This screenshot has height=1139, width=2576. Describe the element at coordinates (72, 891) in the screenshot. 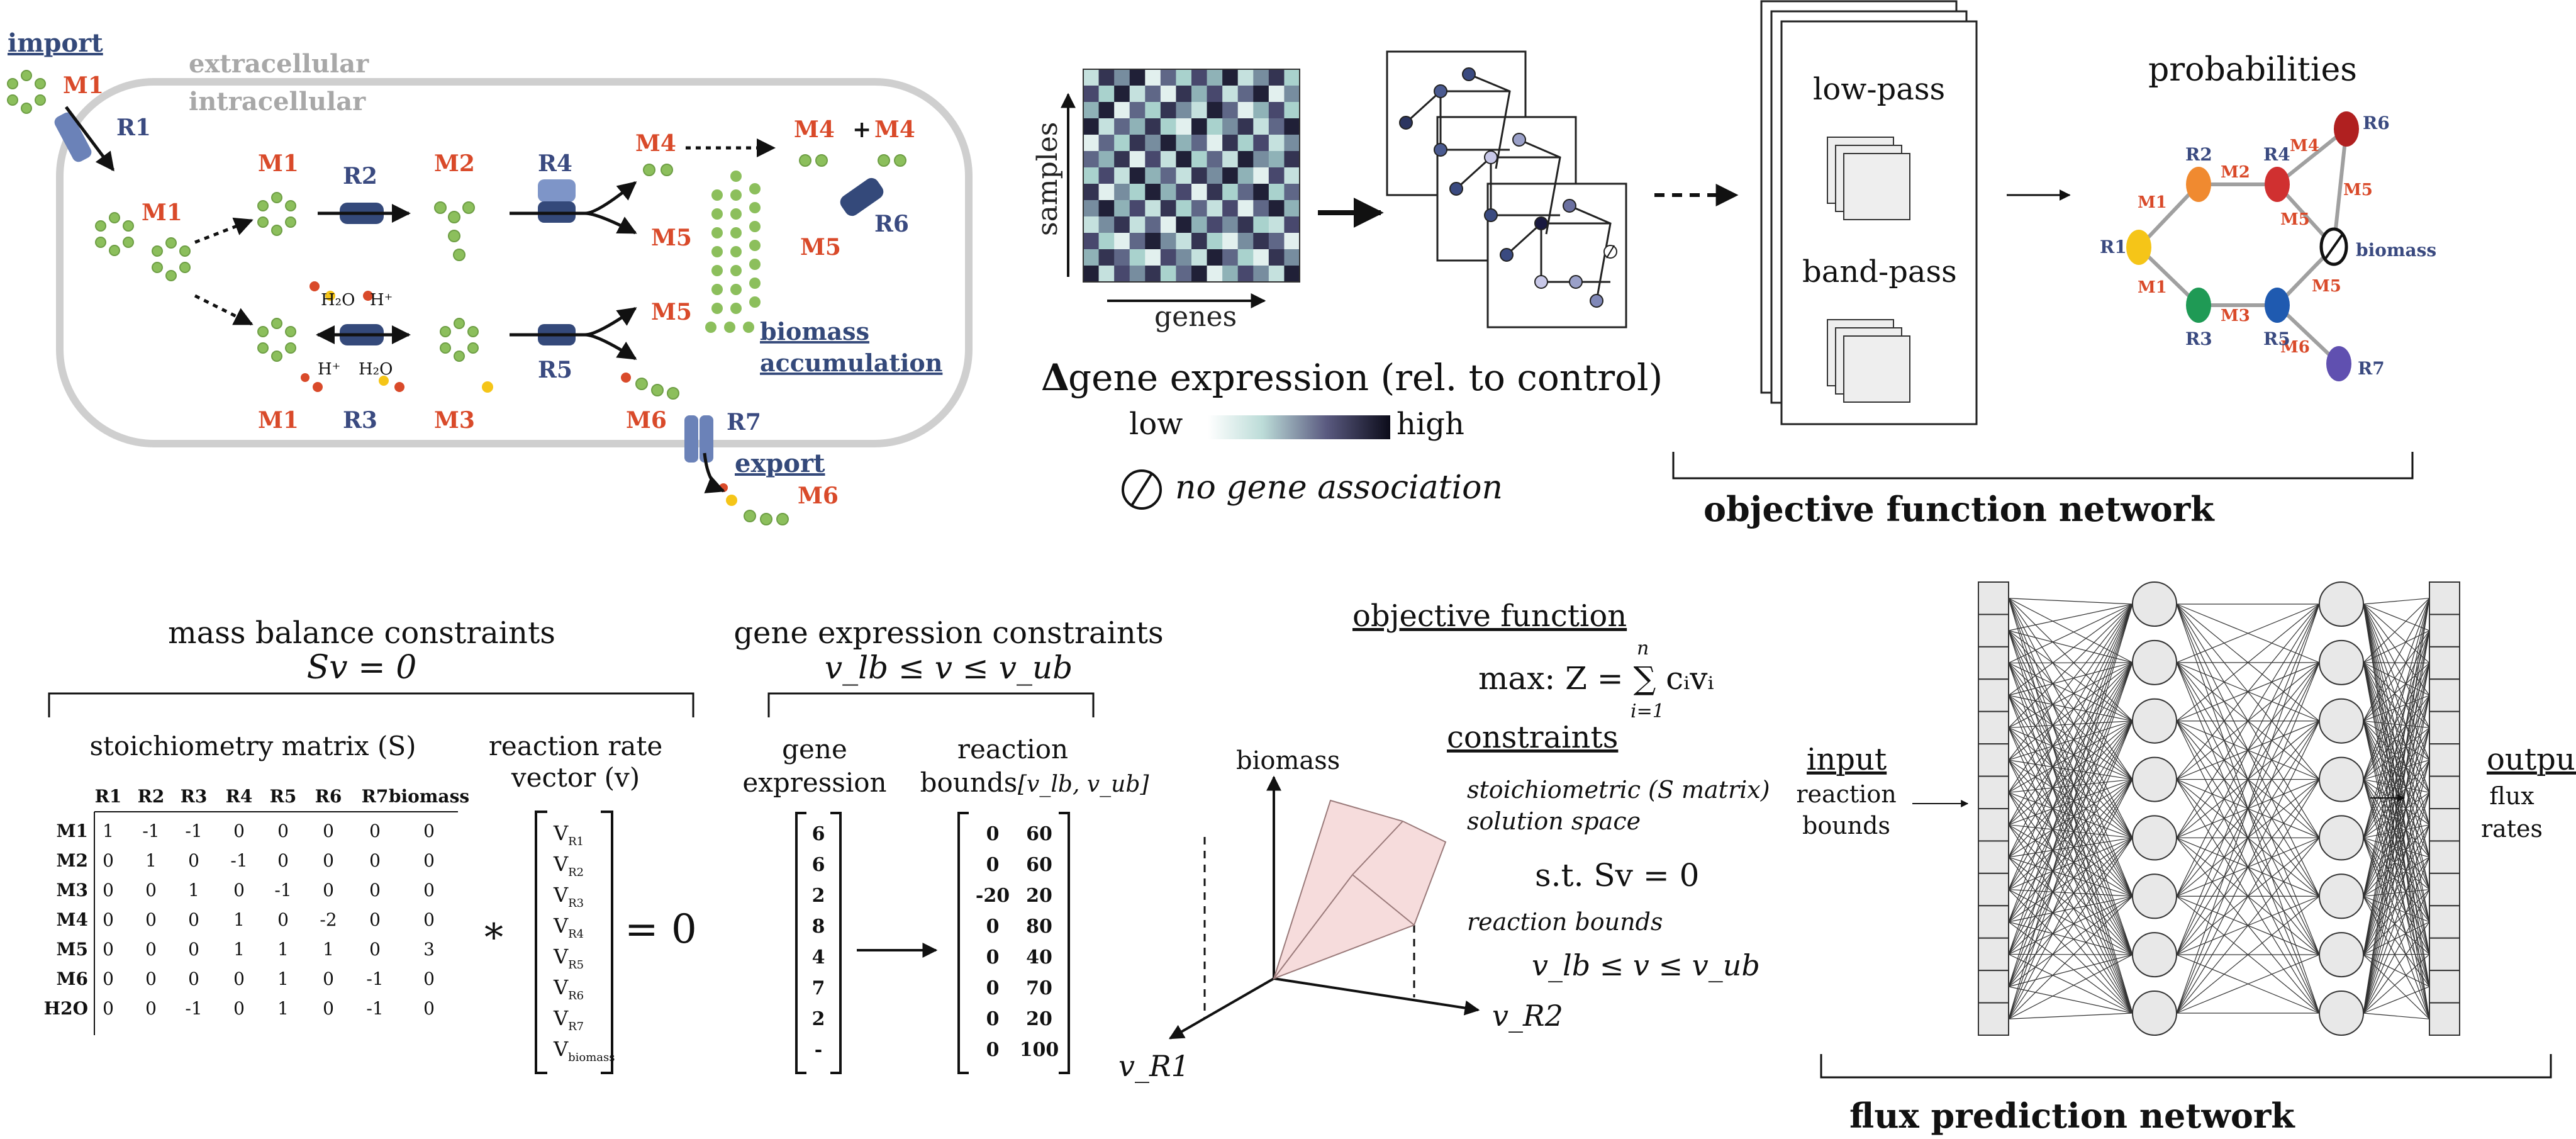

I see `matrix-row-header: M3` at that location.